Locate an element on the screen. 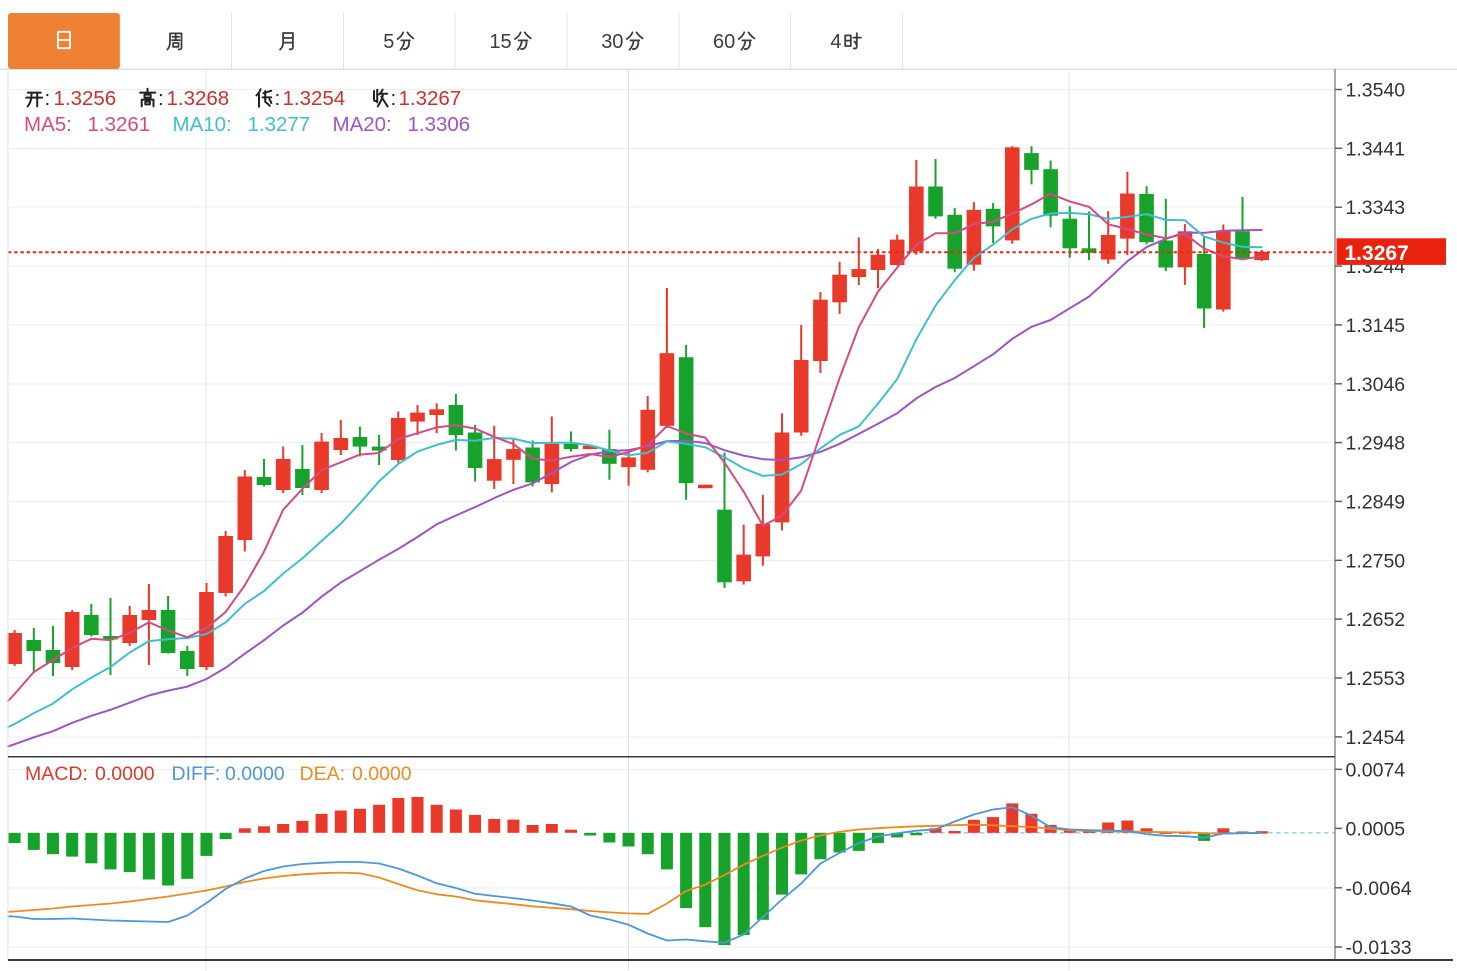 The height and width of the screenshot is (971, 1457). svg-text: DIFF: is located at coordinates (196, 774).